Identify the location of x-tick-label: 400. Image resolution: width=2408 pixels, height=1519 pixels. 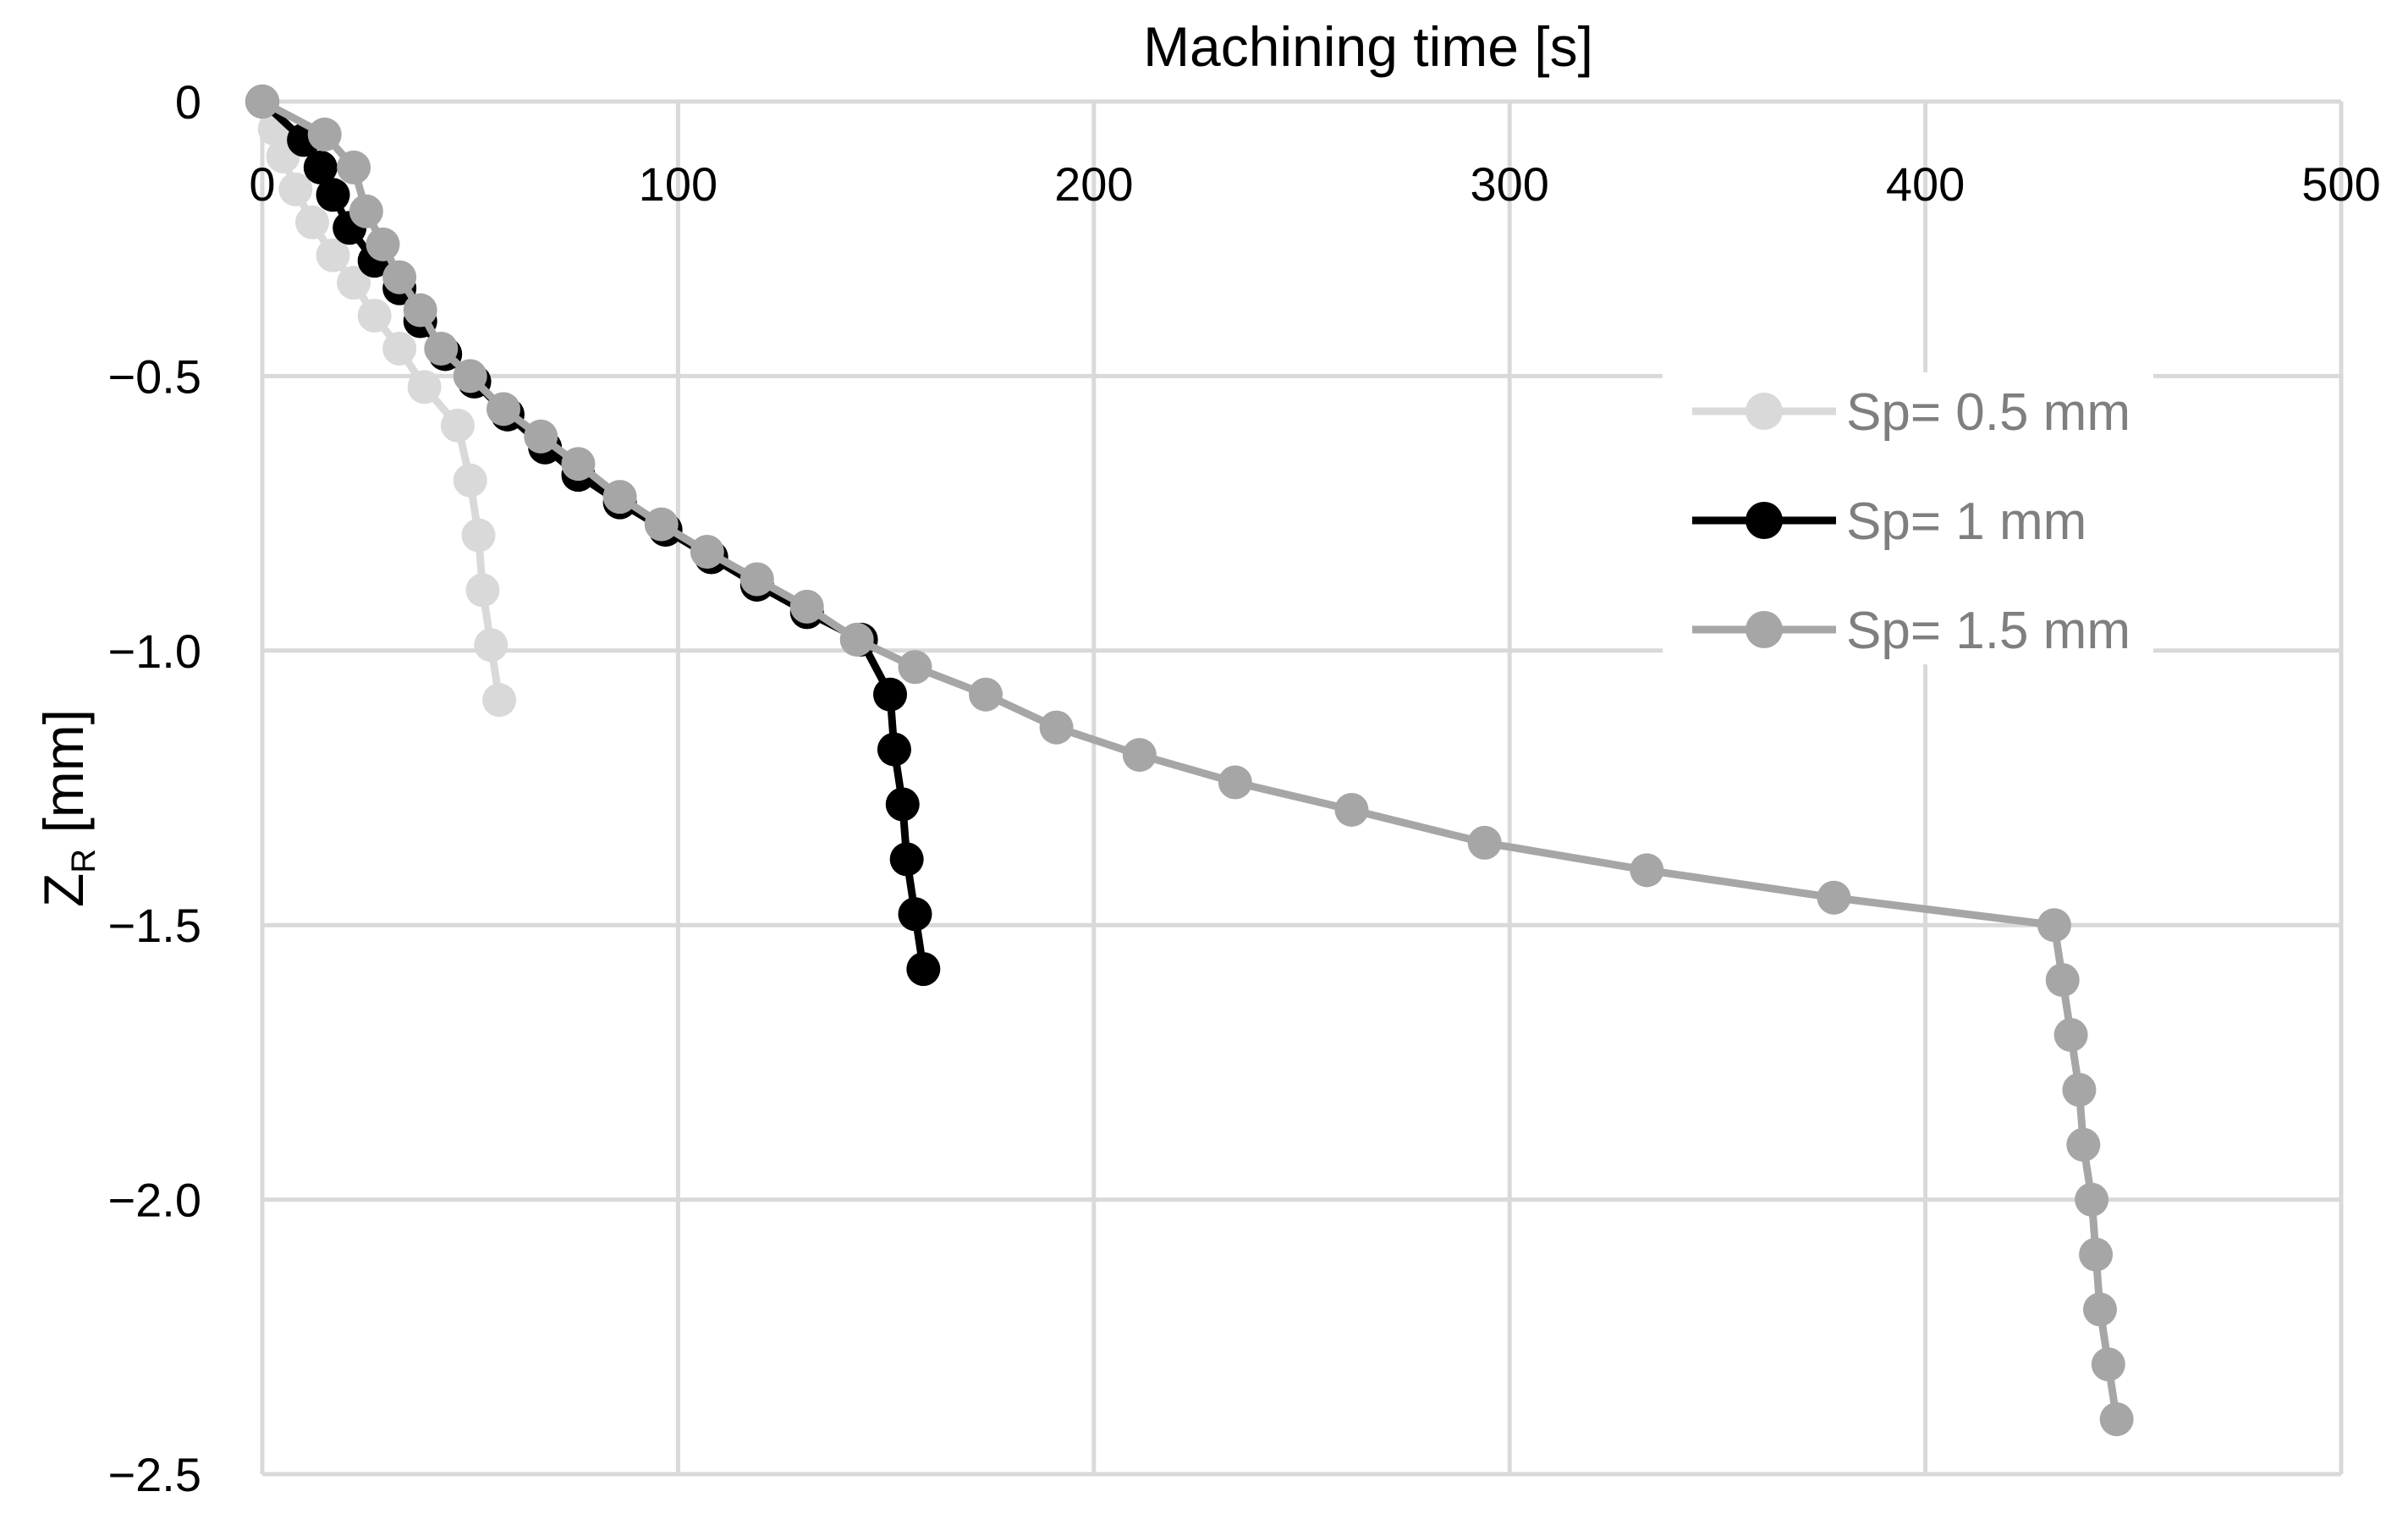
(1925, 184).